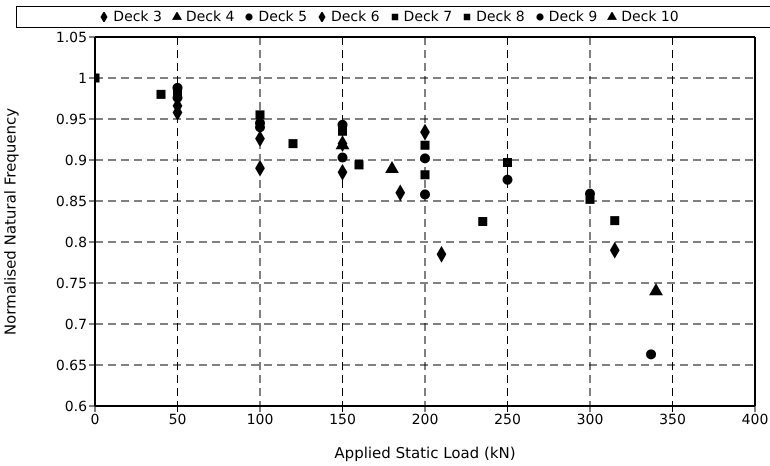 This screenshot has height=466, width=770. Describe the element at coordinates (71, 284) in the screenshot. I see `y-tick-label: 0.75` at that location.